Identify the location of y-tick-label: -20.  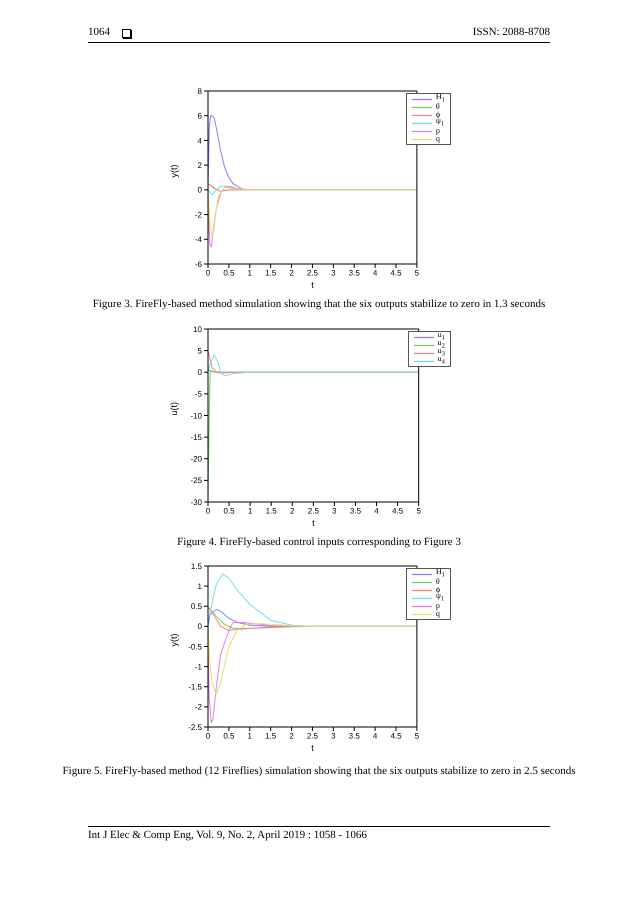
(196, 459).